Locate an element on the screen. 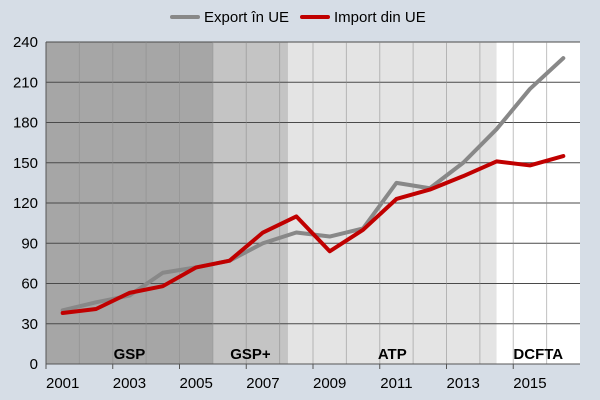  period-label-gsp: GSP+ is located at coordinates (250, 354).